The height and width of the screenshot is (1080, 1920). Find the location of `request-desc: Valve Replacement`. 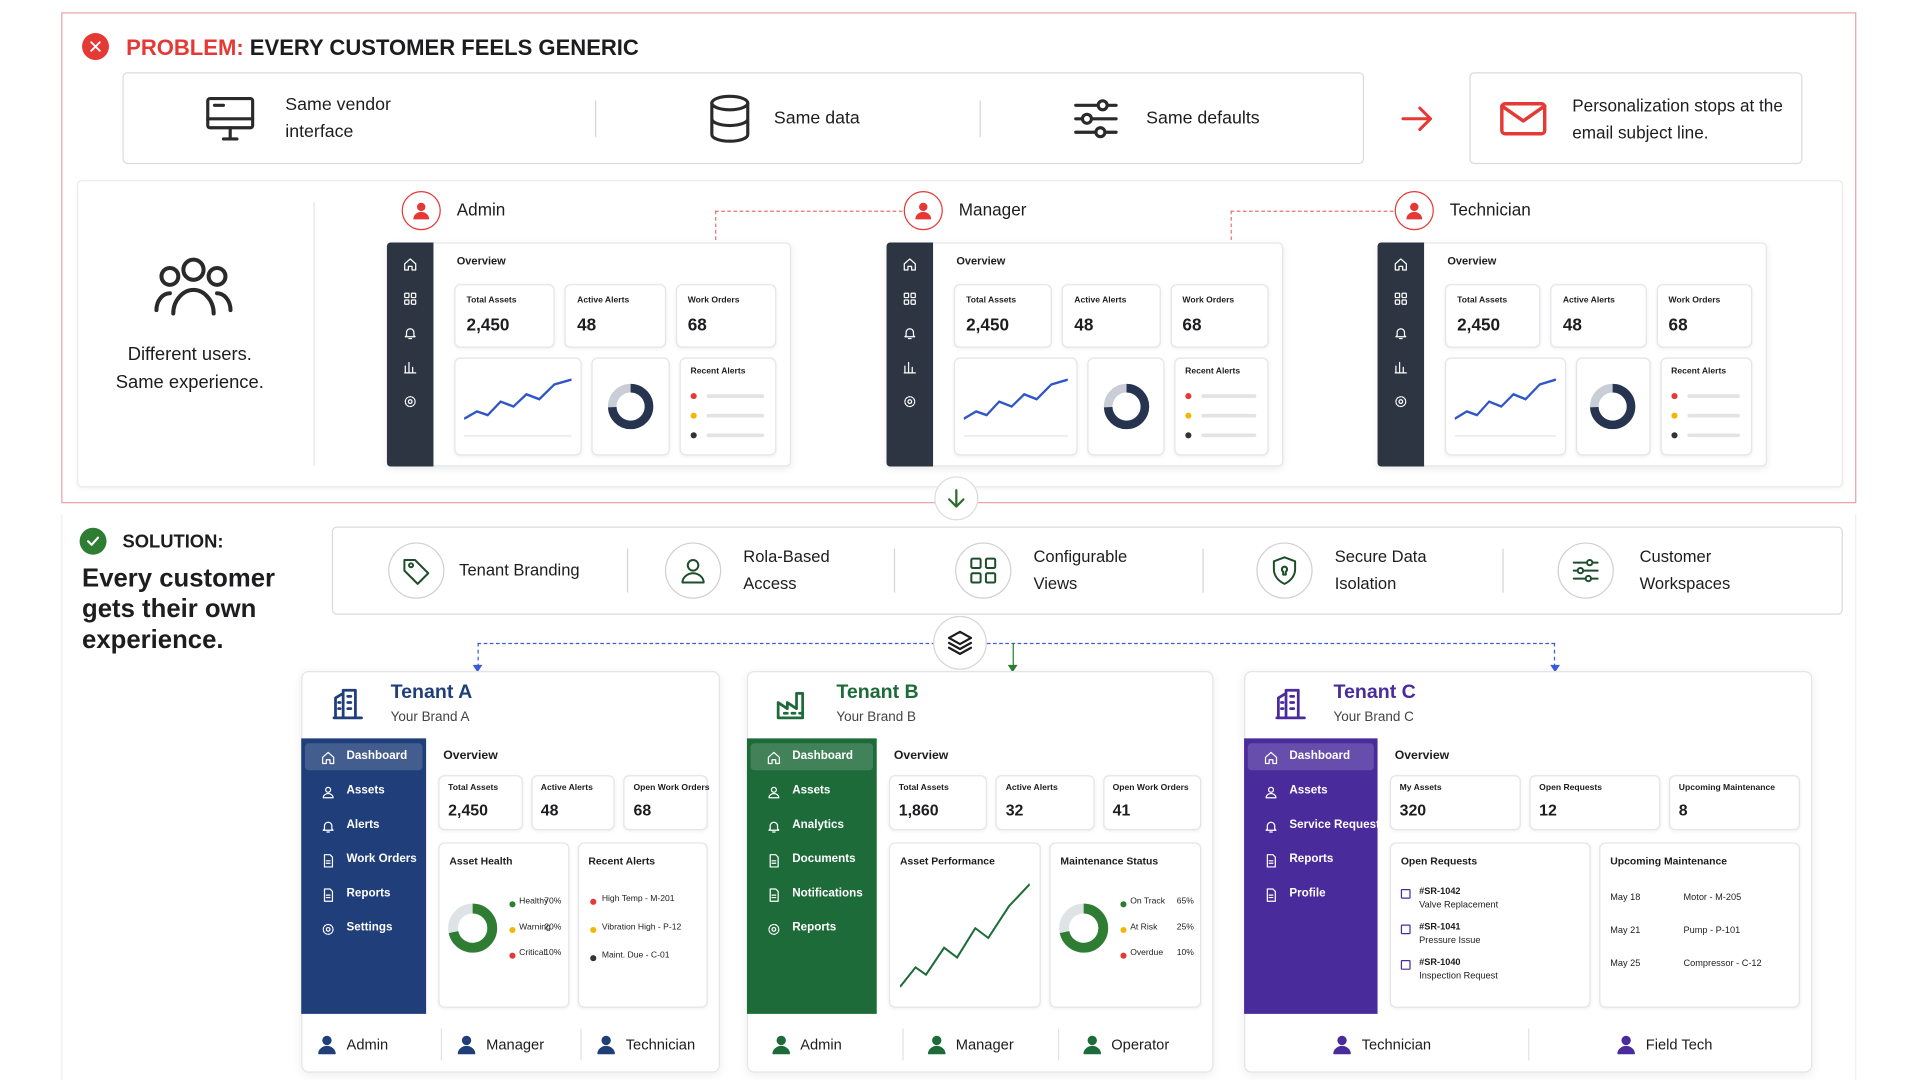

request-desc: Valve Replacement is located at coordinates (1459, 904).